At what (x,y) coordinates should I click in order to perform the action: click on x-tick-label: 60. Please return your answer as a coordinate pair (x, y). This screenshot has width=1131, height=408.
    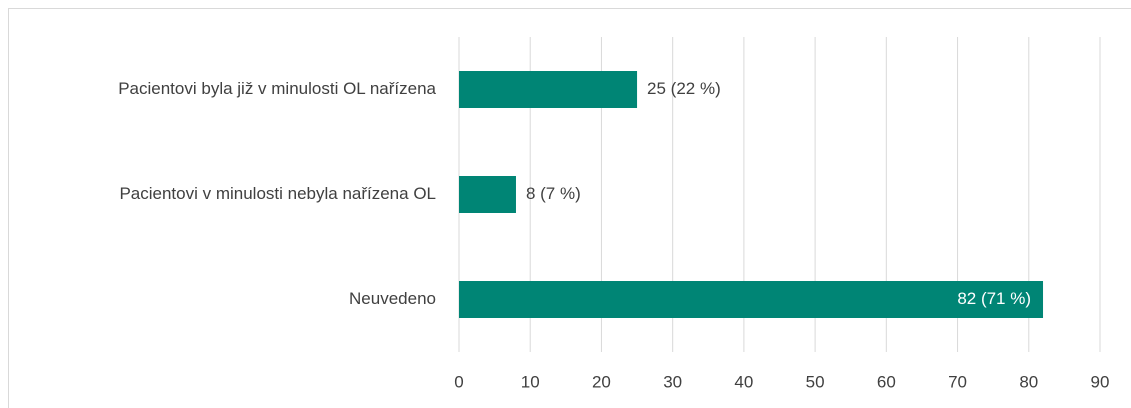
    Looking at the image, I should click on (886, 381).